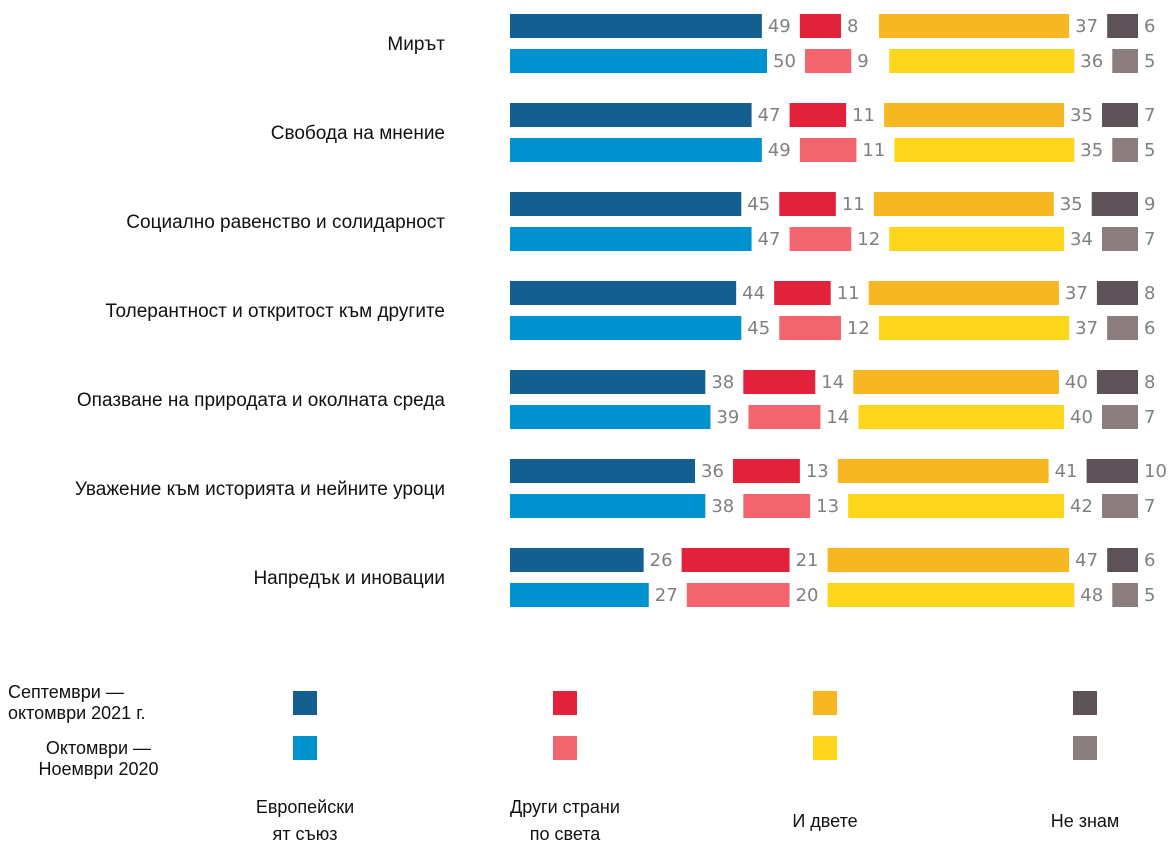 This screenshot has height=841, width=1174. What do you see at coordinates (565, 819) in the screenshot?
I see `legend-label: Други страни по света` at bounding box center [565, 819].